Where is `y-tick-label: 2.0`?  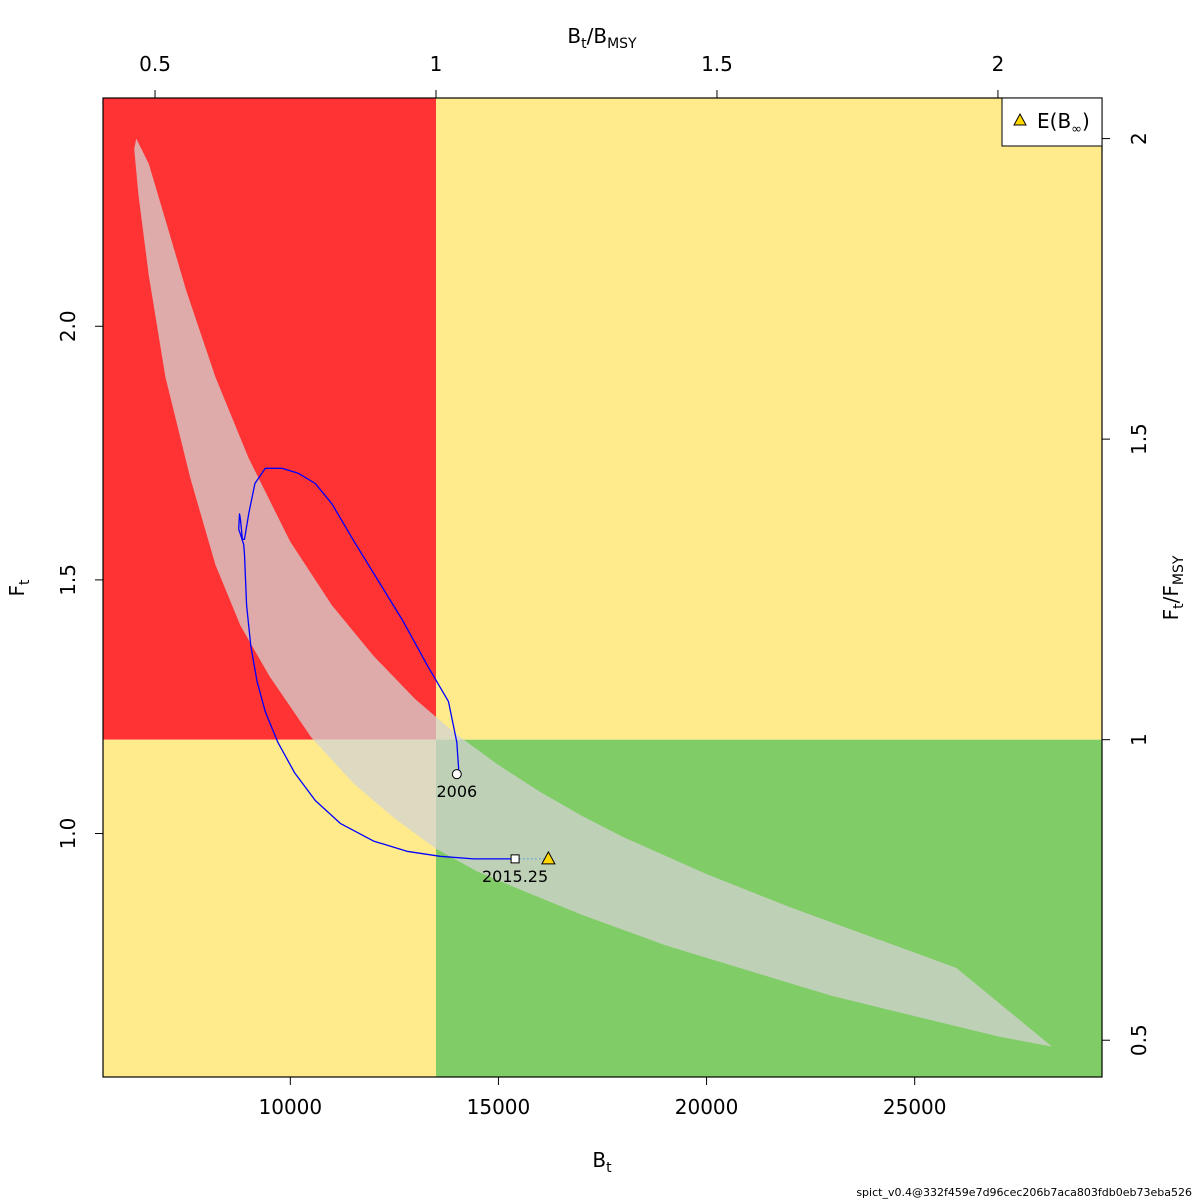
y-tick-label: 2.0 is located at coordinates (68, 326).